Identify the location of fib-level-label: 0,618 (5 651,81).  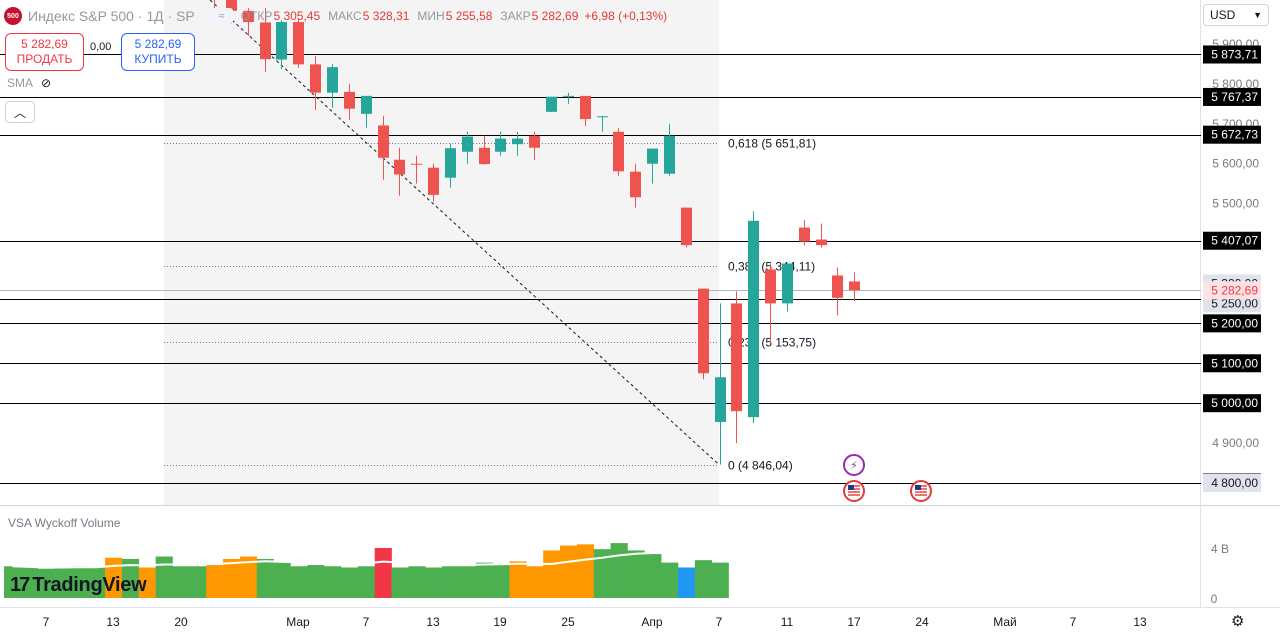
(772, 144).